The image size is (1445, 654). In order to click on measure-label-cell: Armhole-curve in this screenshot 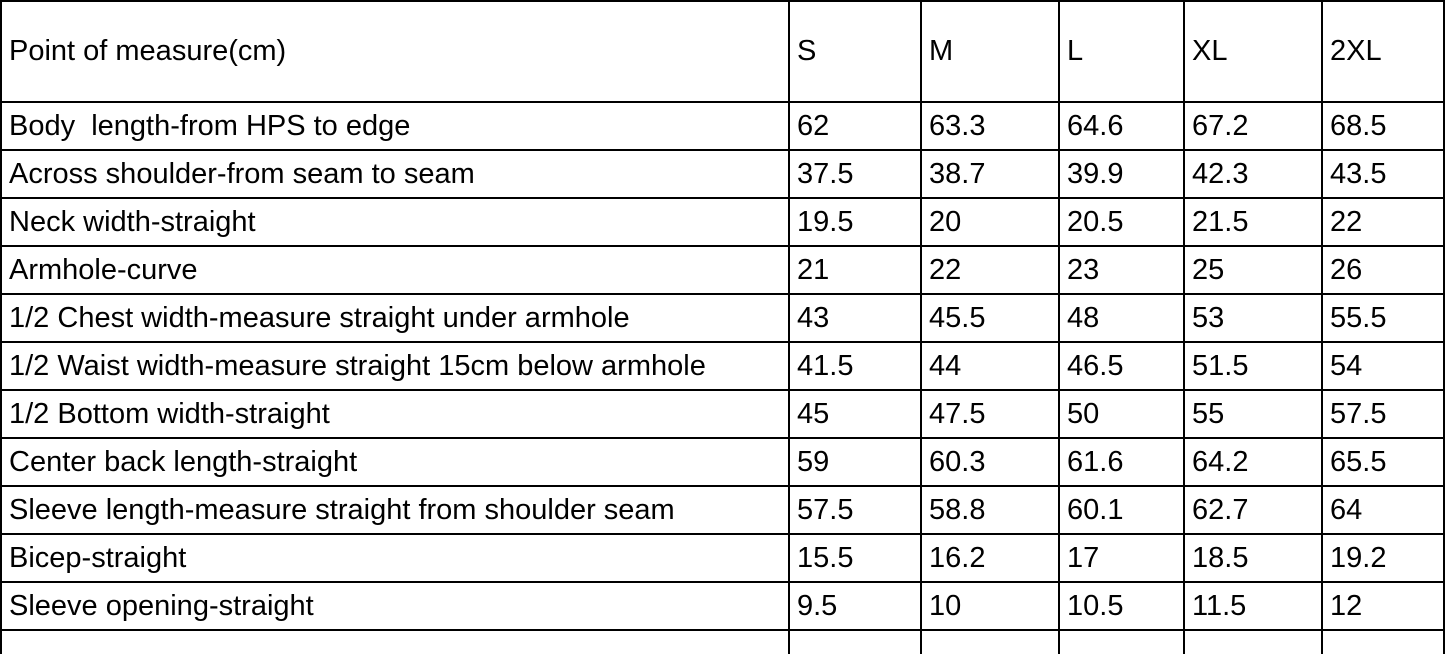, I will do `click(395, 270)`.